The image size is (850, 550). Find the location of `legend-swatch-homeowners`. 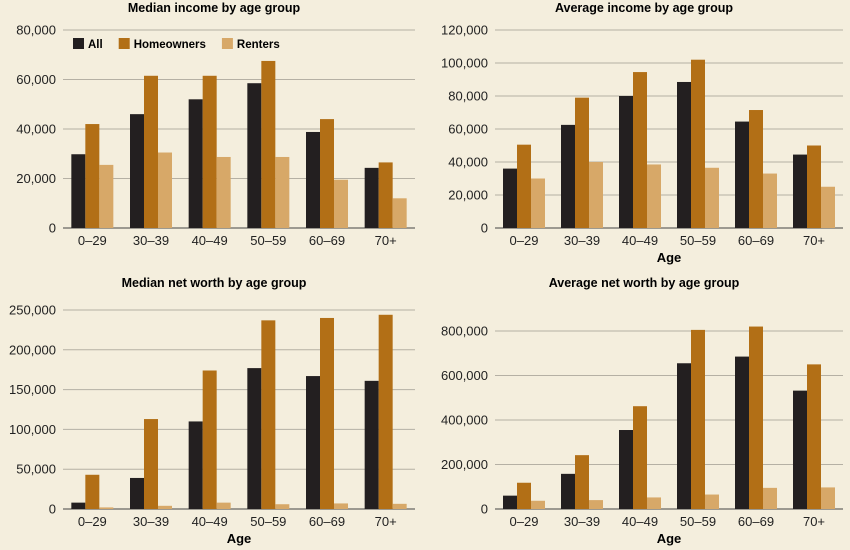

legend-swatch-homeowners is located at coordinates (124, 43).